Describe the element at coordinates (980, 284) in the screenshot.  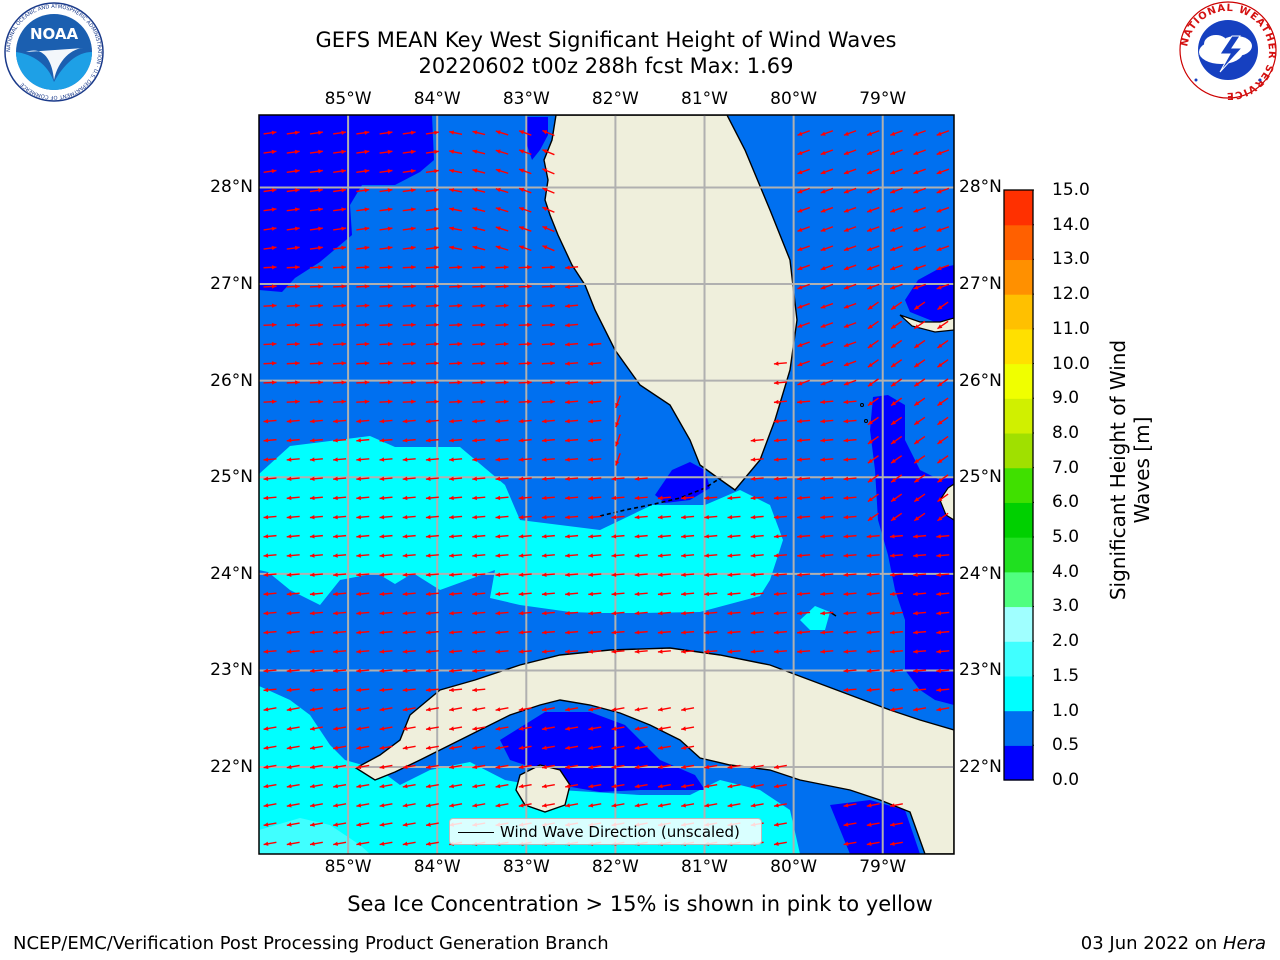
I see `lat-tick-right: 27°N` at that location.